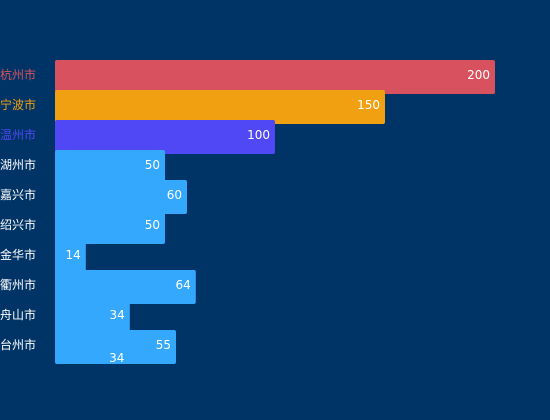 This screenshot has width=550, height=420. I want to click on value-label-6: 14, so click(73, 255).